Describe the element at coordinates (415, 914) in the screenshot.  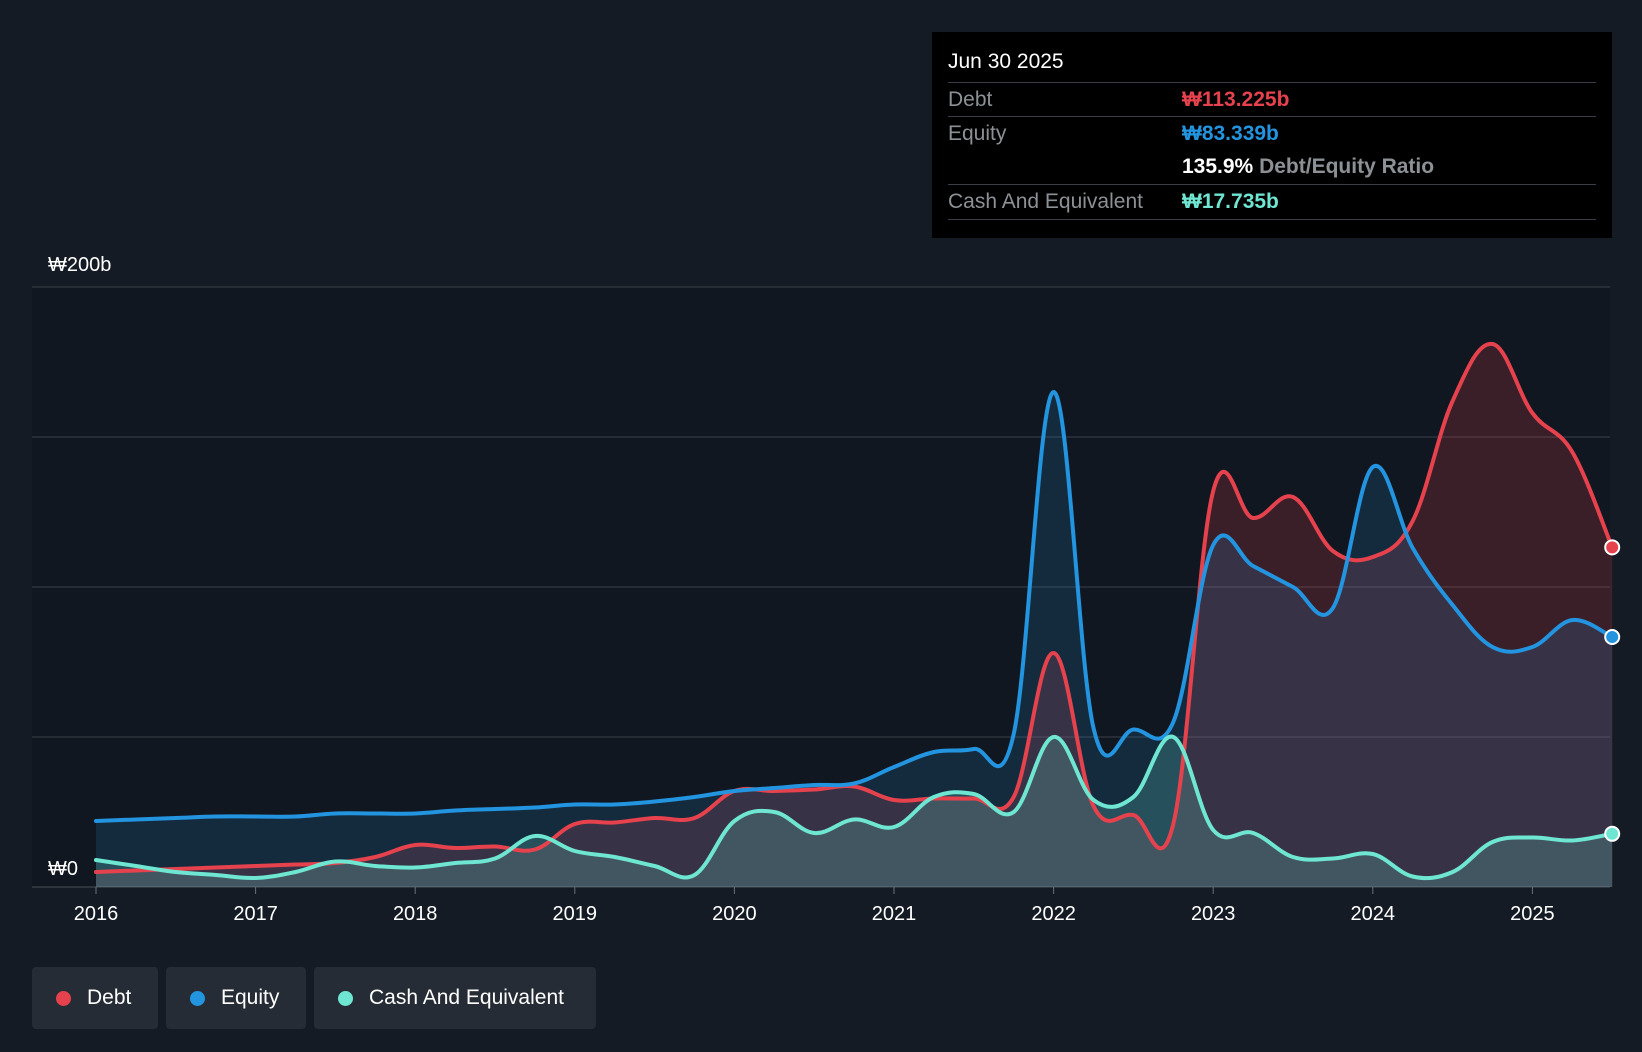
I see `x-tick-label-2018: 2018` at that location.